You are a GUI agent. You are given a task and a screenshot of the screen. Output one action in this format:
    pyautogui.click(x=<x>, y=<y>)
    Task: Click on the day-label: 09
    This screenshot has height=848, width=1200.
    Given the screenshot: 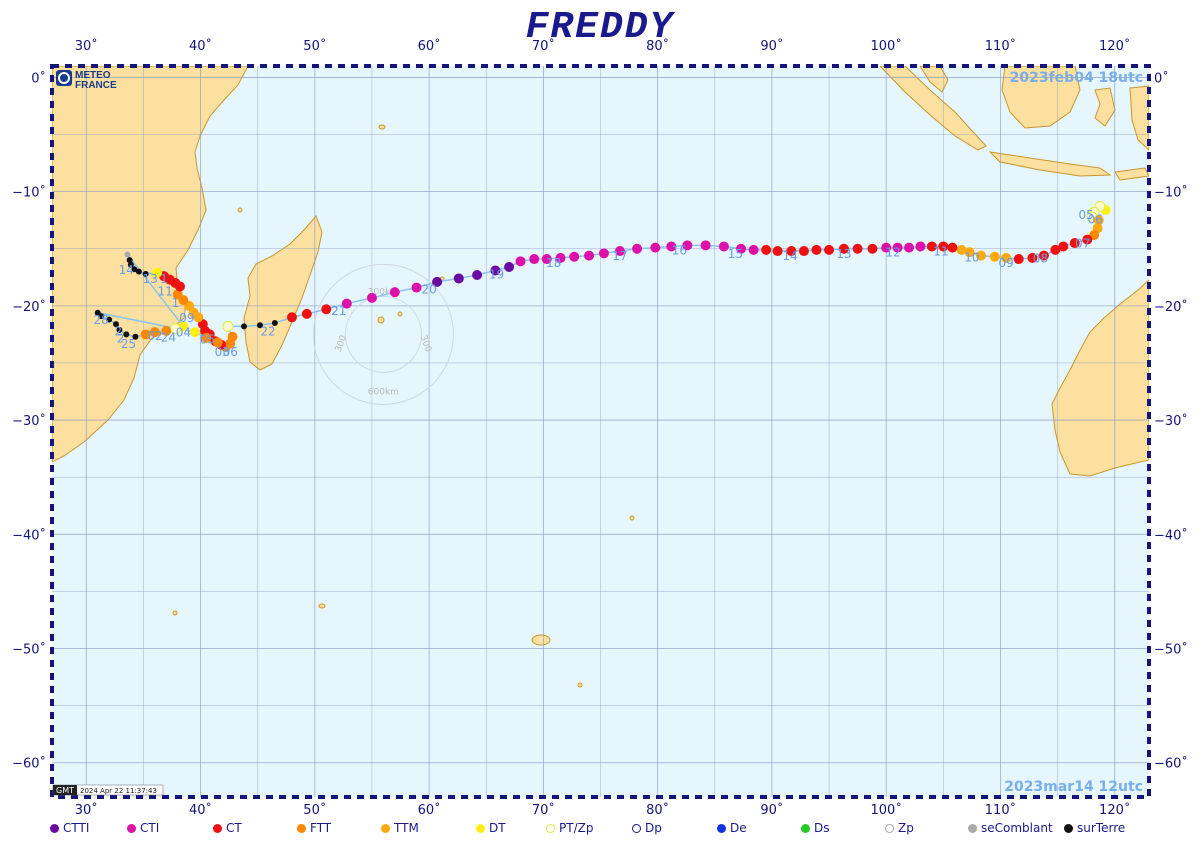 What is the action you would take?
    pyautogui.click(x=1006, y=263)
    